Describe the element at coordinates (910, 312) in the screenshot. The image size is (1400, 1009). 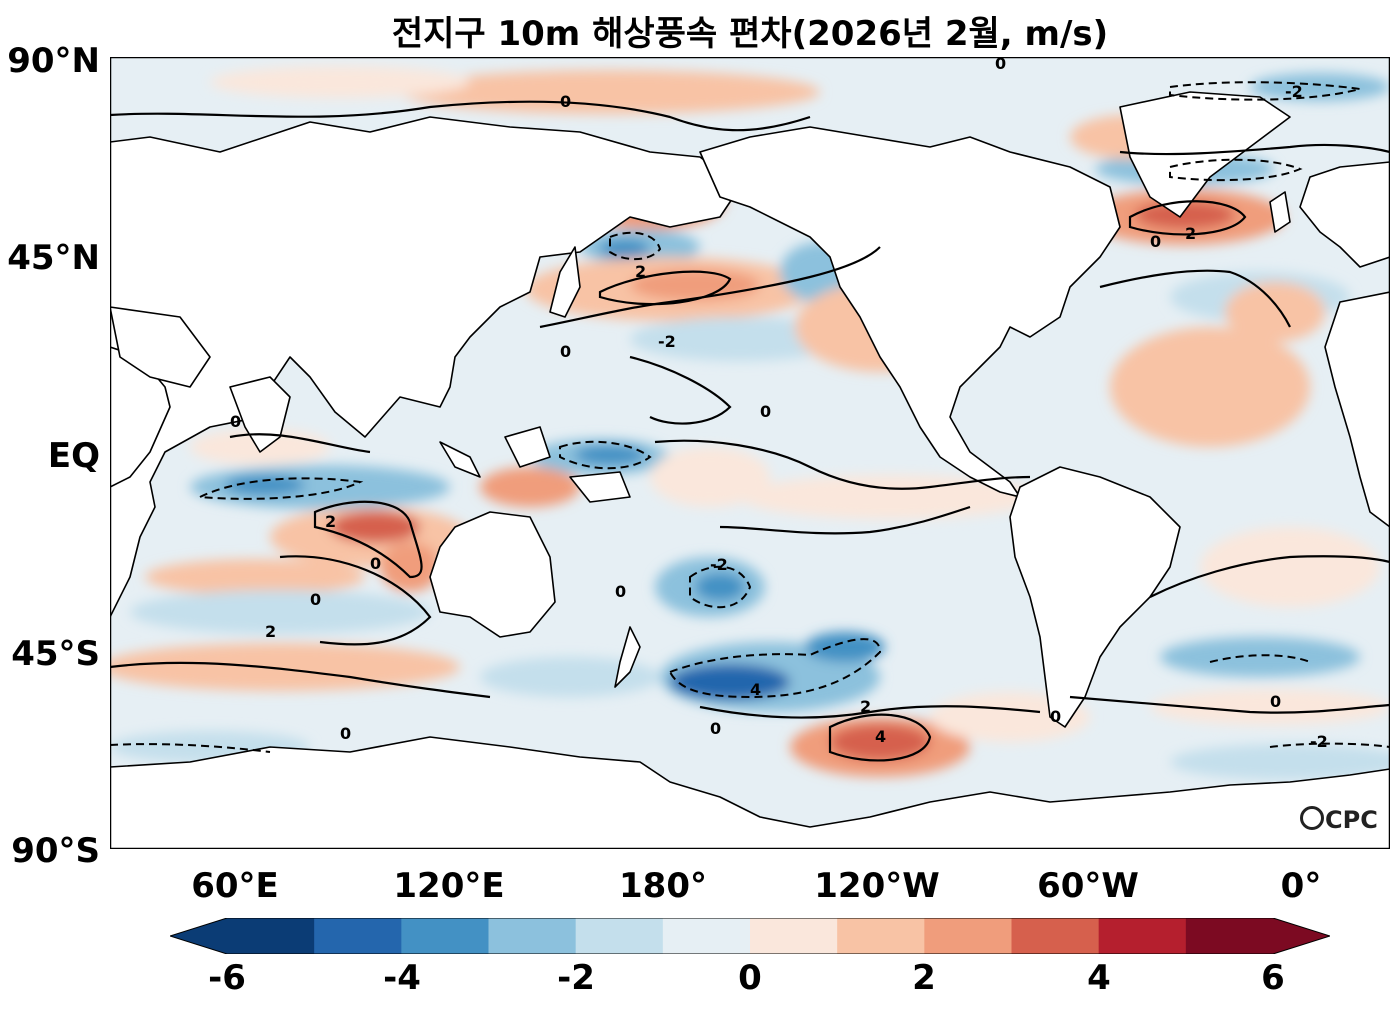
I see `land-north-america` at that location.